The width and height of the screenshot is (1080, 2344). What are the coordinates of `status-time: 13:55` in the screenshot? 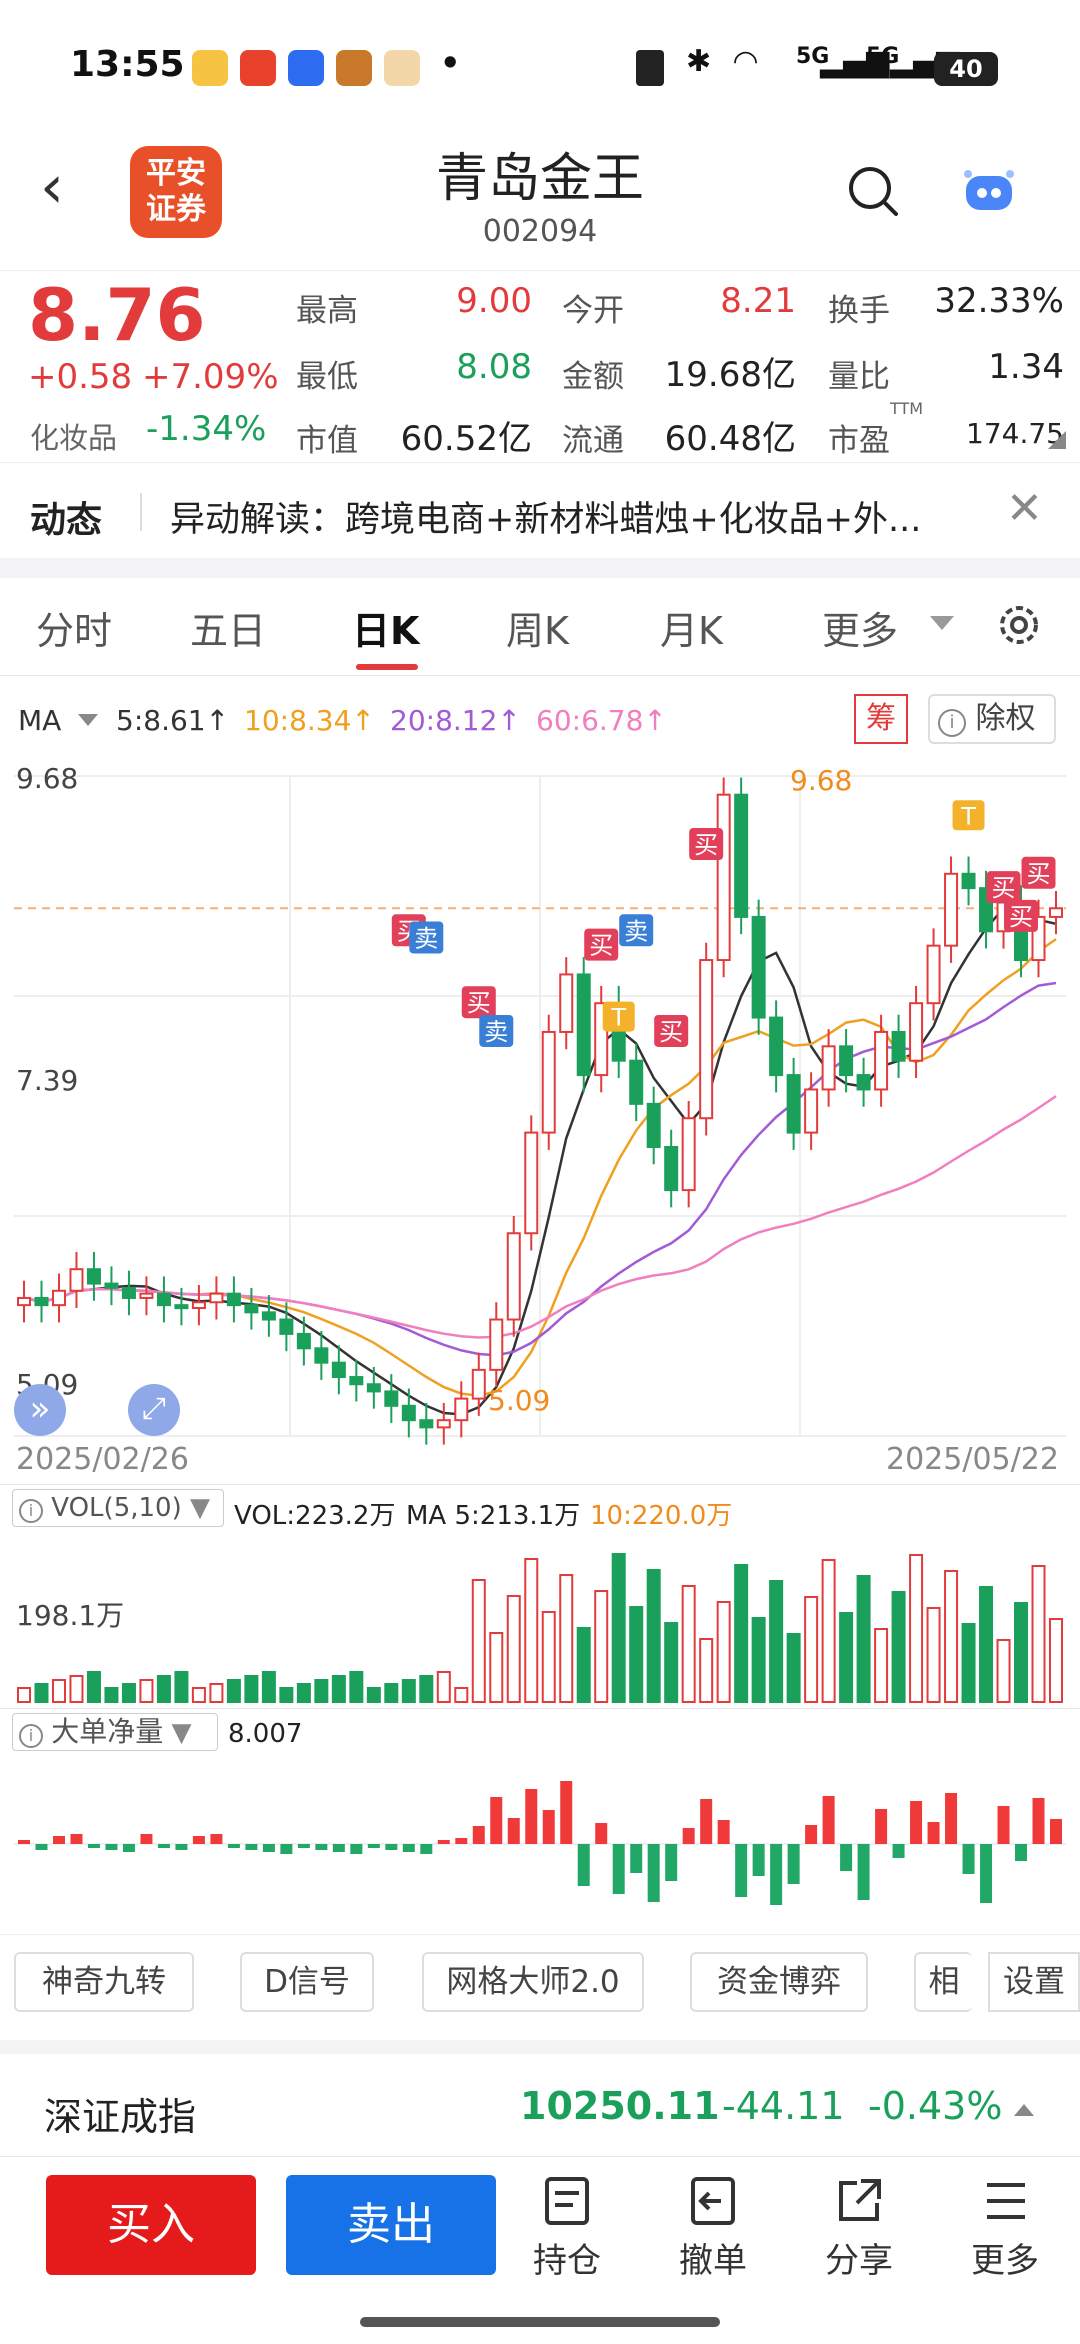 It's located at (127, 64).